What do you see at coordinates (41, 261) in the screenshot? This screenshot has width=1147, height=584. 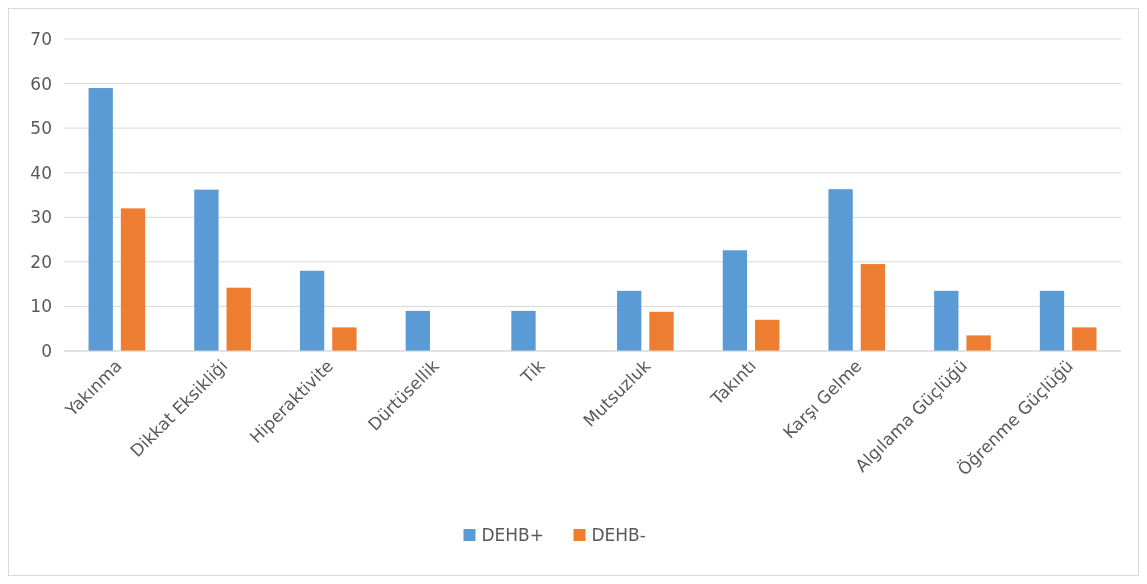 I see `y-tick-label: 20` at bounding box center [41, 261].